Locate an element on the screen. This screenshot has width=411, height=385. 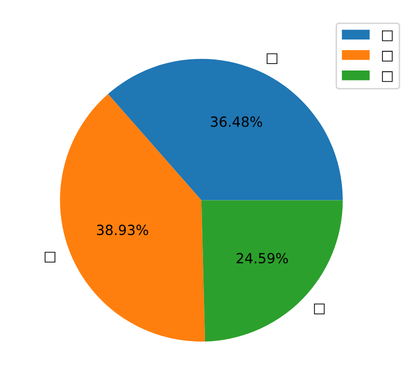
data-label: 38.93% is located at coordinates (122, 230).